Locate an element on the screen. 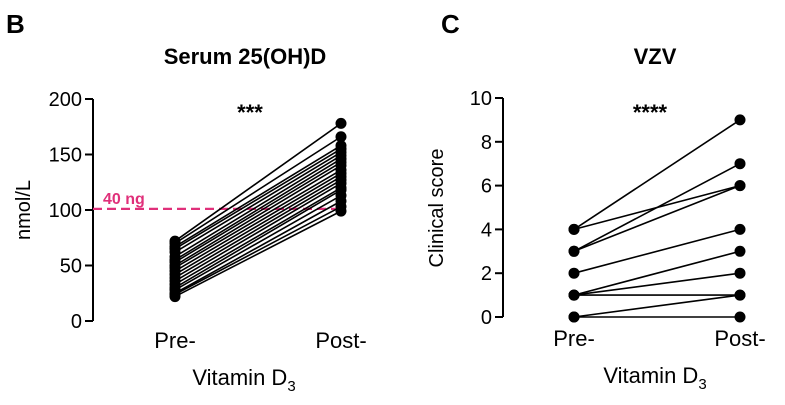 The width and height of the screenshot is (785, 405). reference-line-b: 40 ng is located at coordinates (218, 200).